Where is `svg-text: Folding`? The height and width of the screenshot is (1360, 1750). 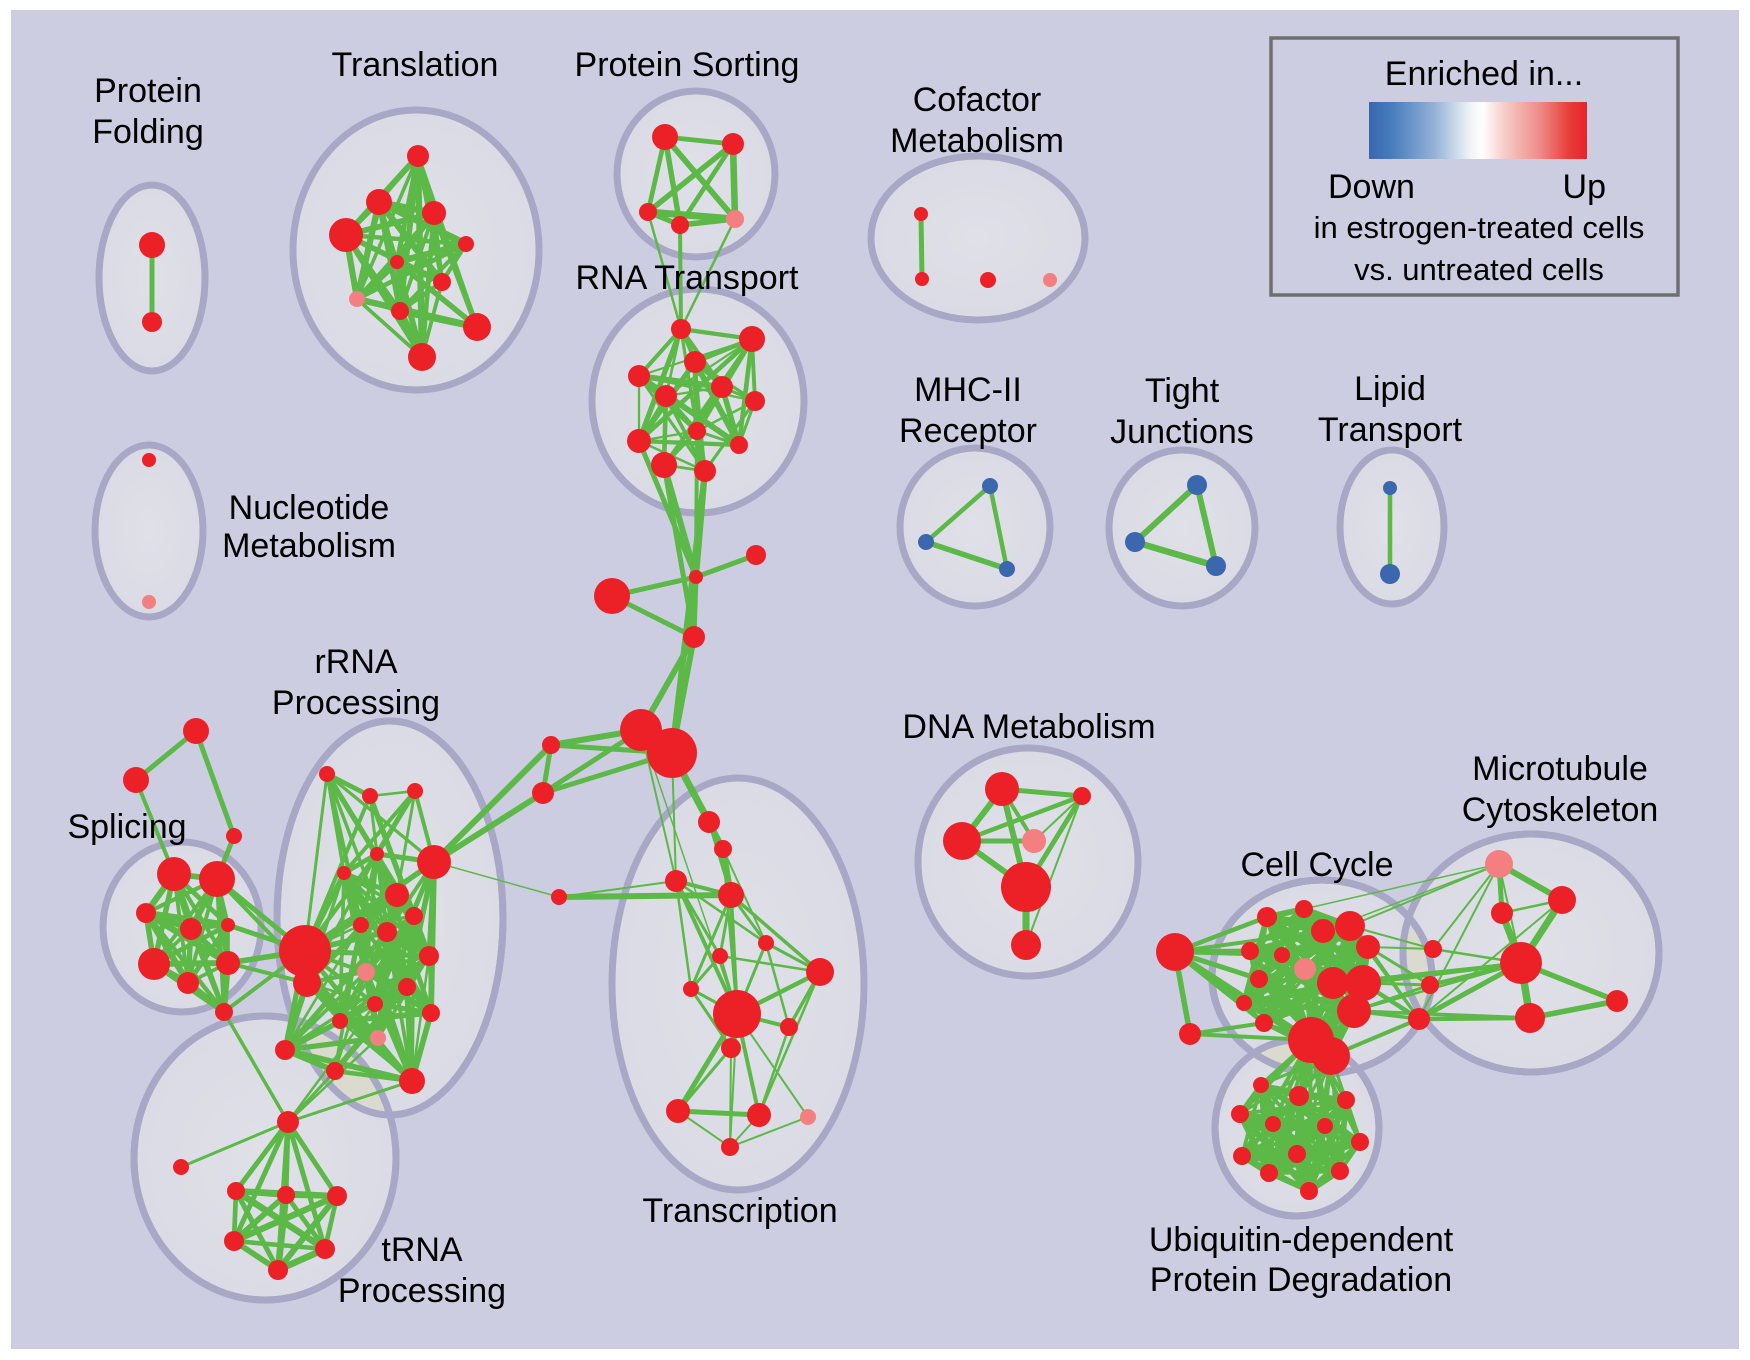 svg-text: Folding is located at coordinates (148, 132).